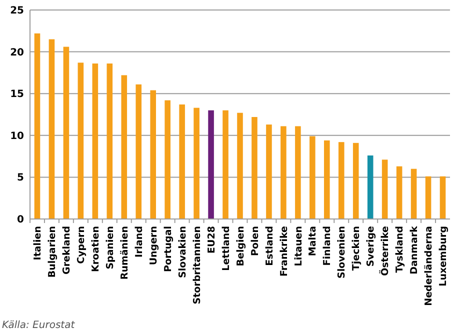 This screenshot has height=334, width=460. I want to click on x-tick-label: Slovakien, so click(182, 252).